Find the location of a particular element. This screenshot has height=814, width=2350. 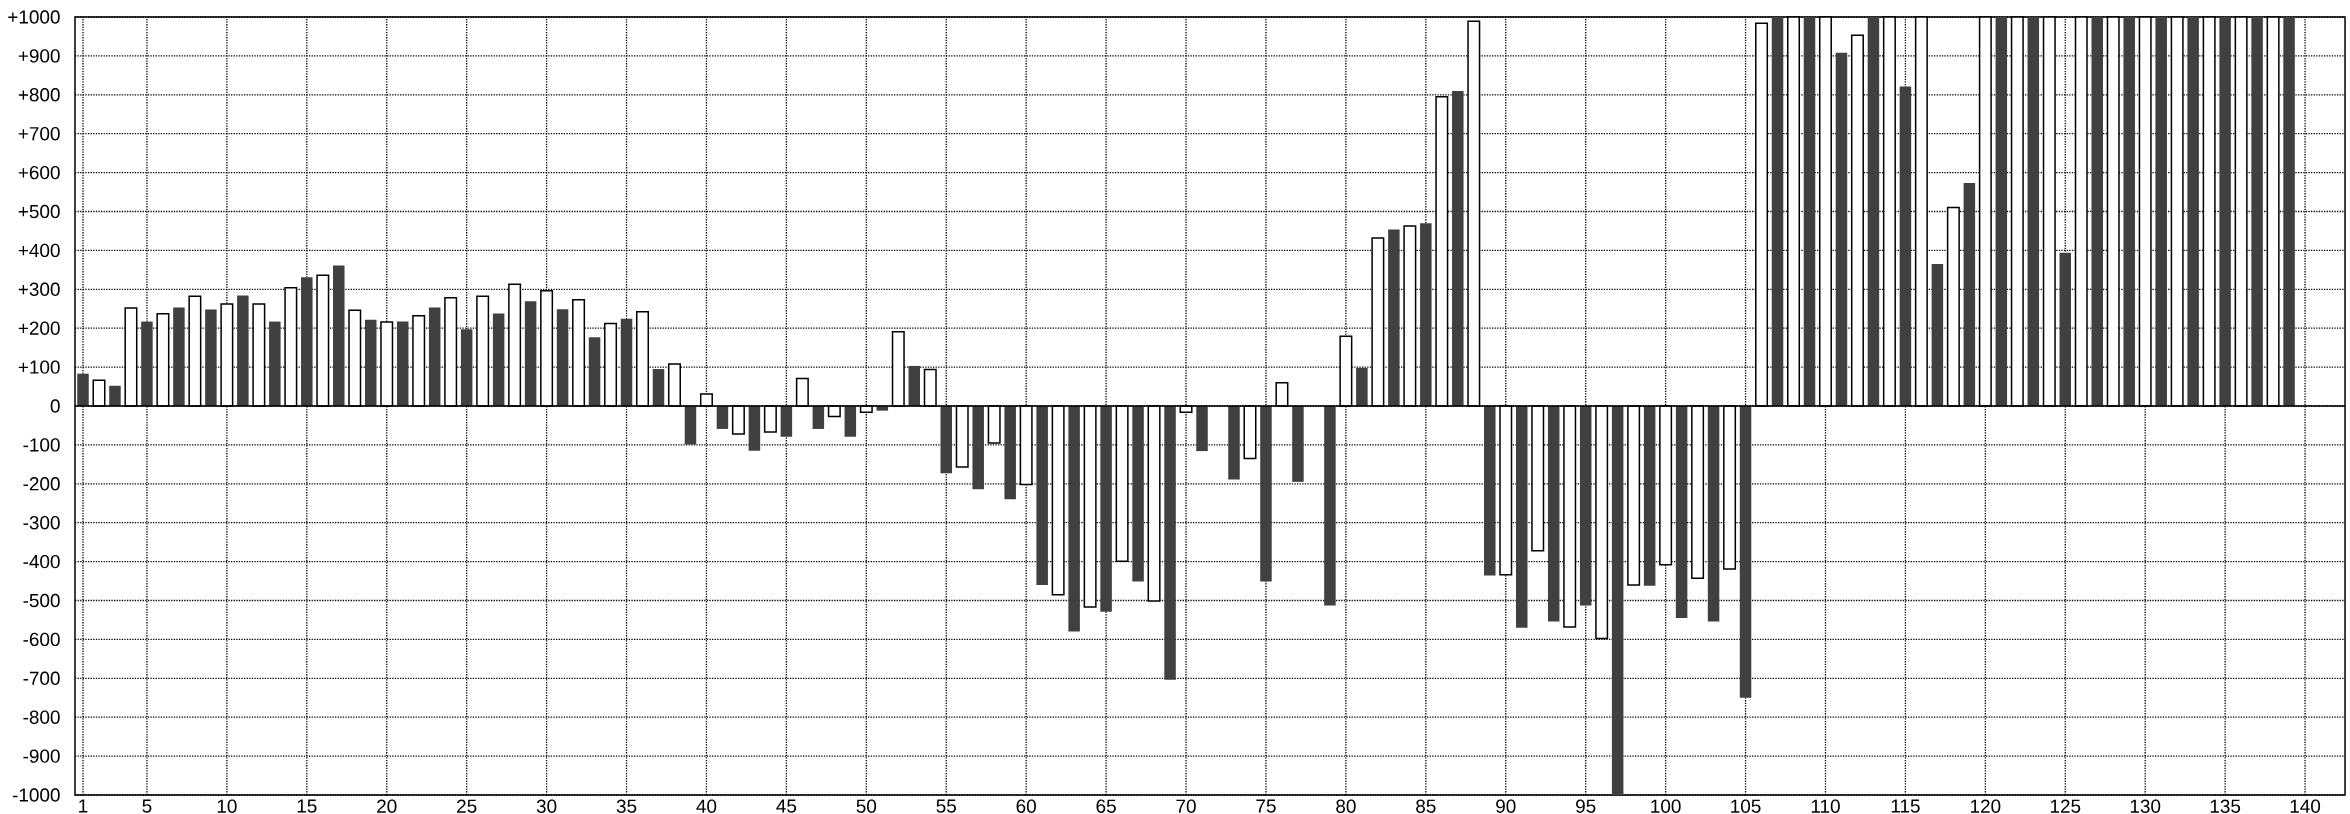

y-tick-label: -200 is located at coordinates (41, 484).